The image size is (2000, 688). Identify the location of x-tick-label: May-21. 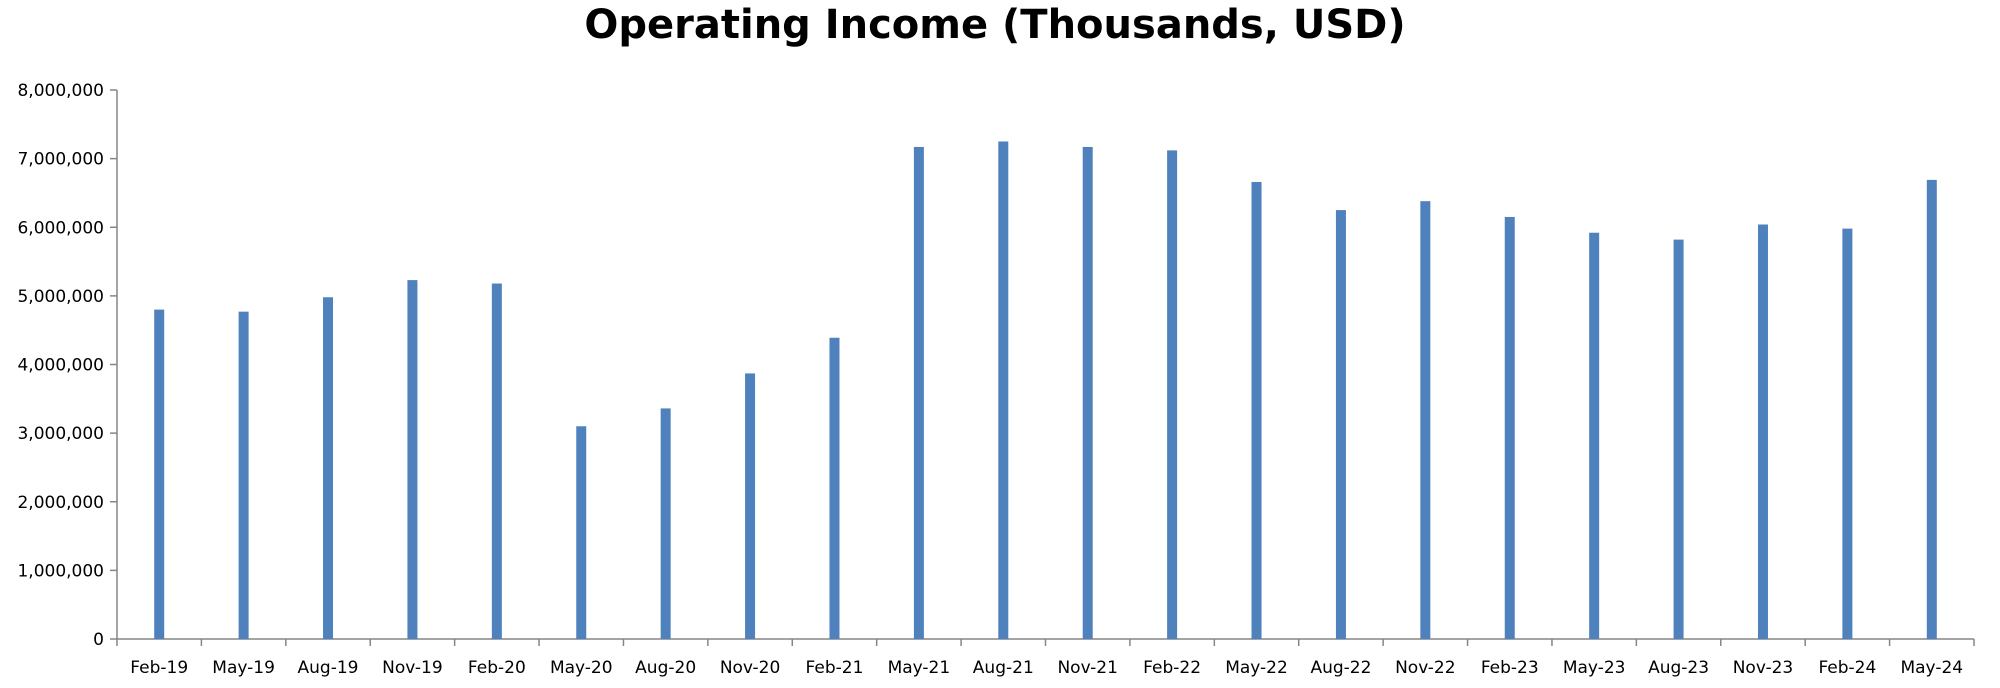
(919, 668).